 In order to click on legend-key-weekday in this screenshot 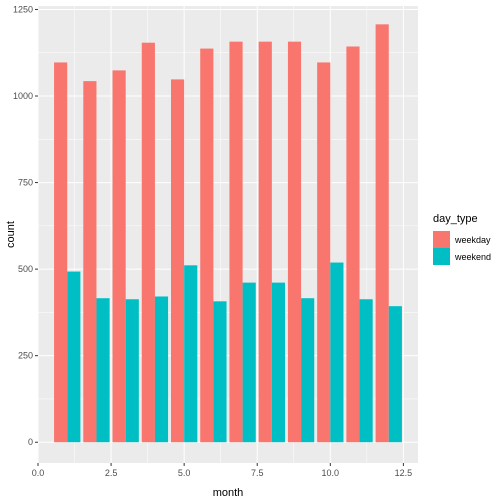, I will do `click(441, 239)`.